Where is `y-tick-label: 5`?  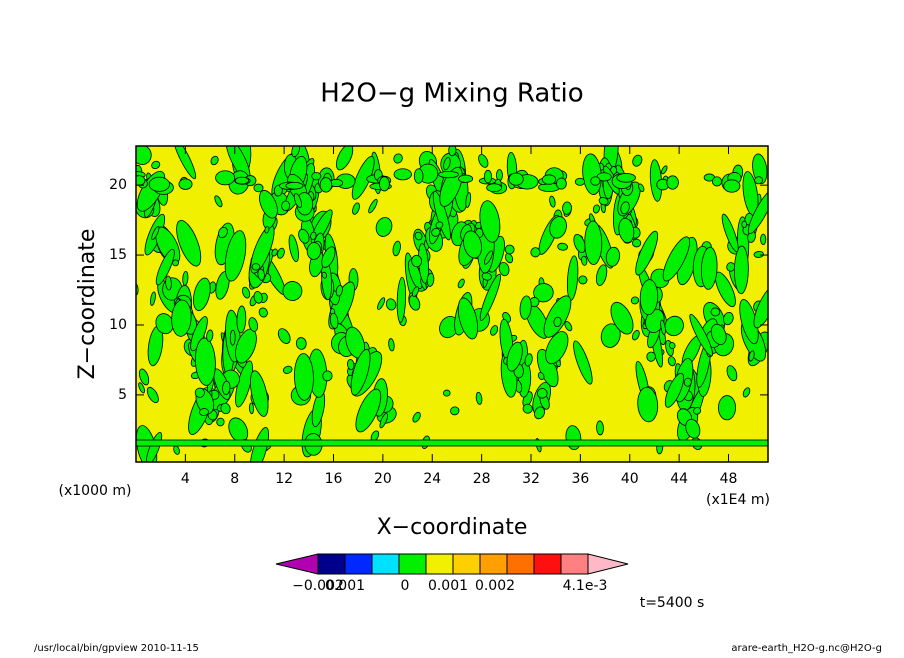 y-tick-label: 5 is located at coordinates (122, 395).